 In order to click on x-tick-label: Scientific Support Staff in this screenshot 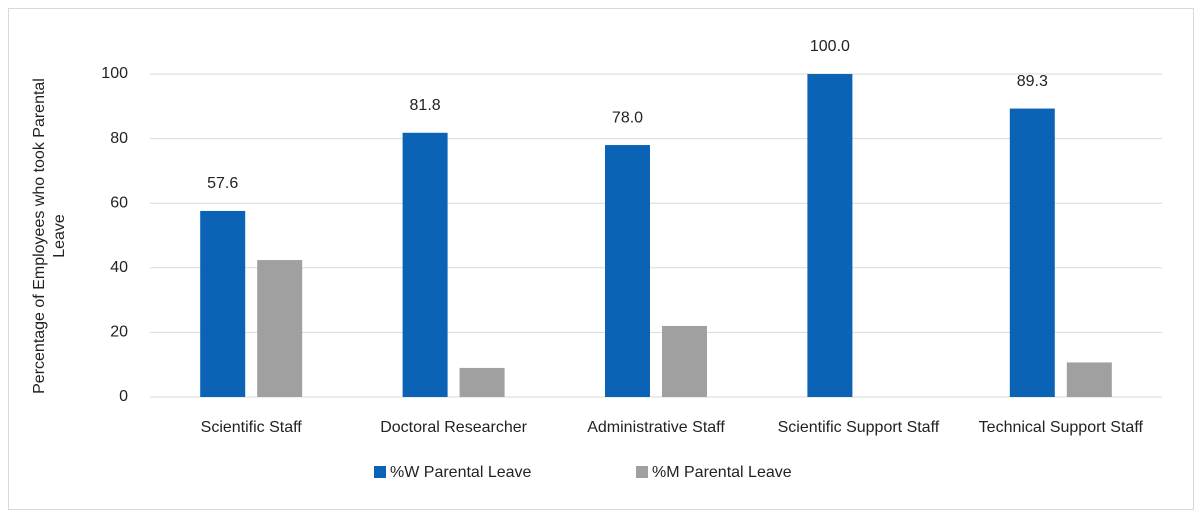, I will do `click(859, 427)`.